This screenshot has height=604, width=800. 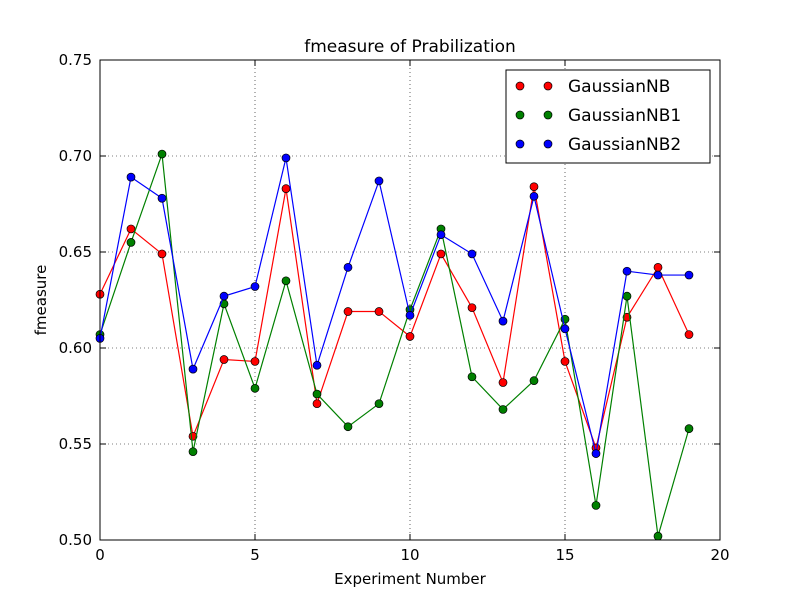 I want to click on x-tick-label: 15, so click(x=564, y=555).